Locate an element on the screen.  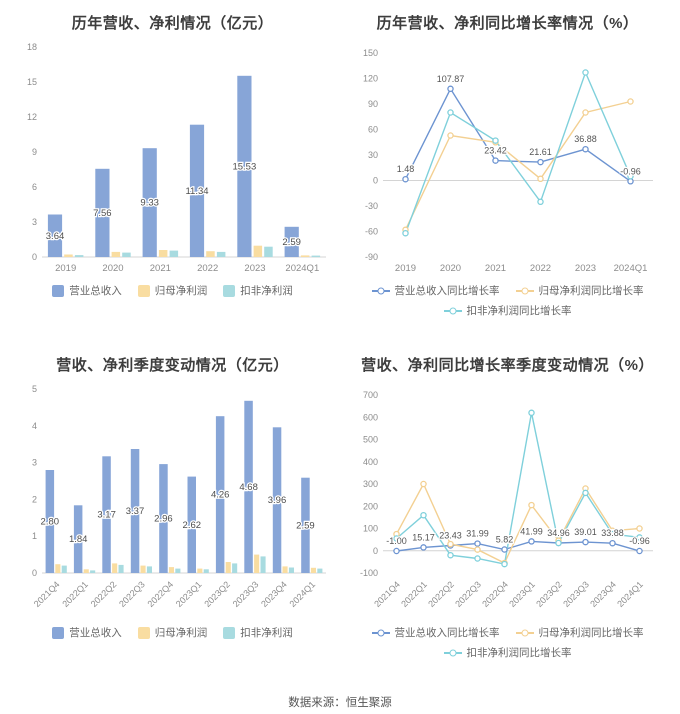
svg-text: 700 is located at coordinates (369, 395).